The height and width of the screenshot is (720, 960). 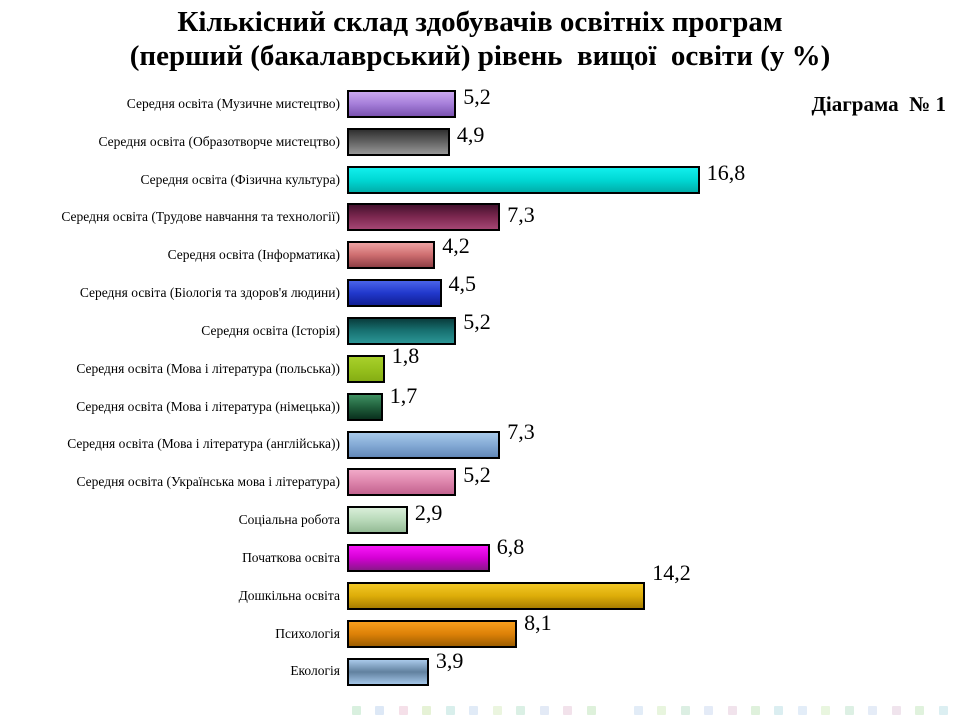 I want to click on category-label: Екологія, so click(x=315, y=671).